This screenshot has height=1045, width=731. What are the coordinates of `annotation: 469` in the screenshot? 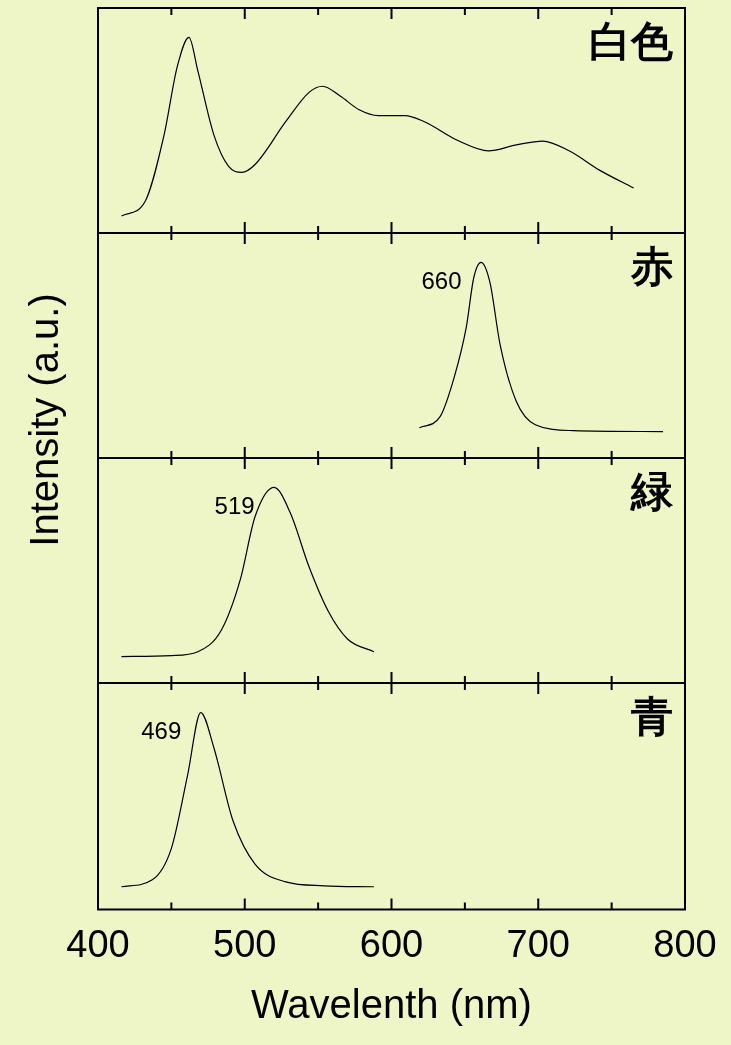 It's located at (161, 731).